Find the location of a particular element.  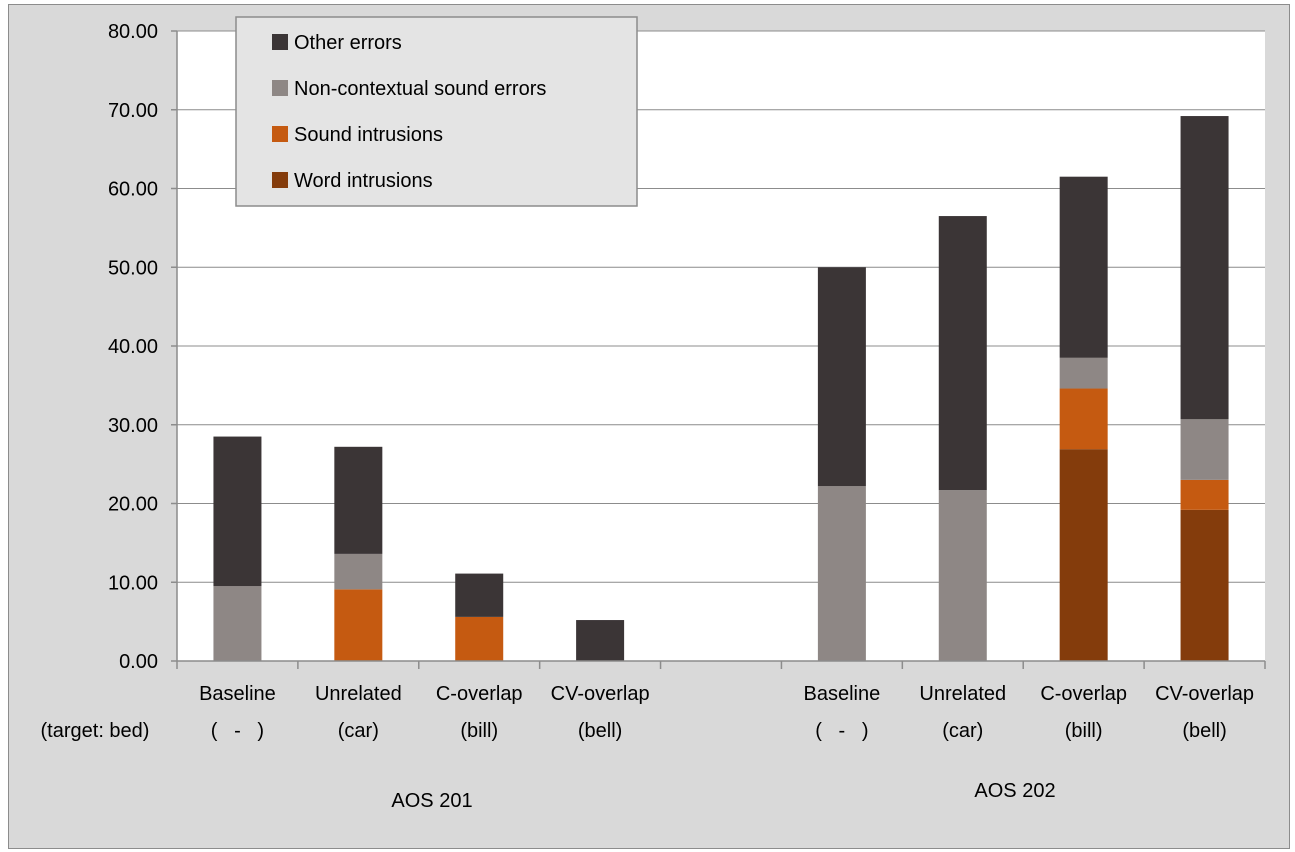

y-tick-label: 40.00 is located at coordinates (133, 347).